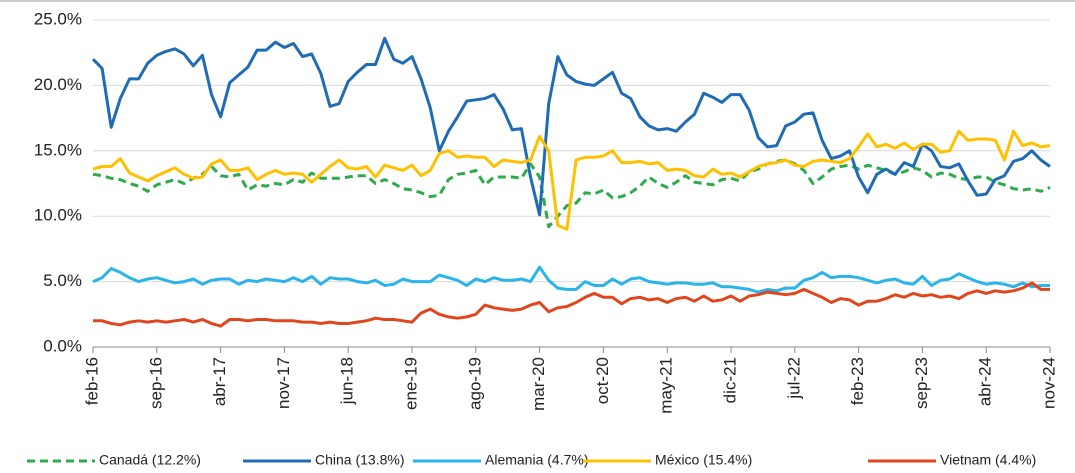 This screenshot has height=473, width=1075. Describe the element at coordinates (793, 378) in the screenshot. I see `x-tick-label: jul-22` at that location.